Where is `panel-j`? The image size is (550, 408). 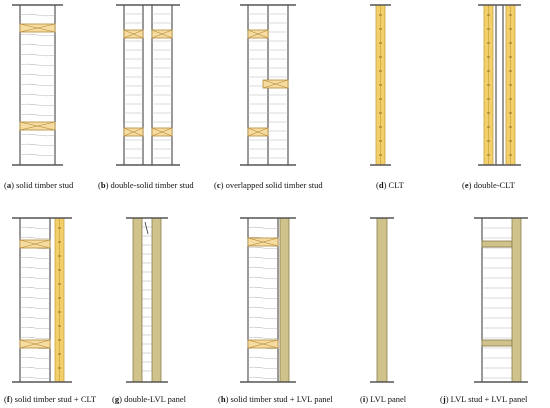
panel-j is located at coordinates (501, 300).